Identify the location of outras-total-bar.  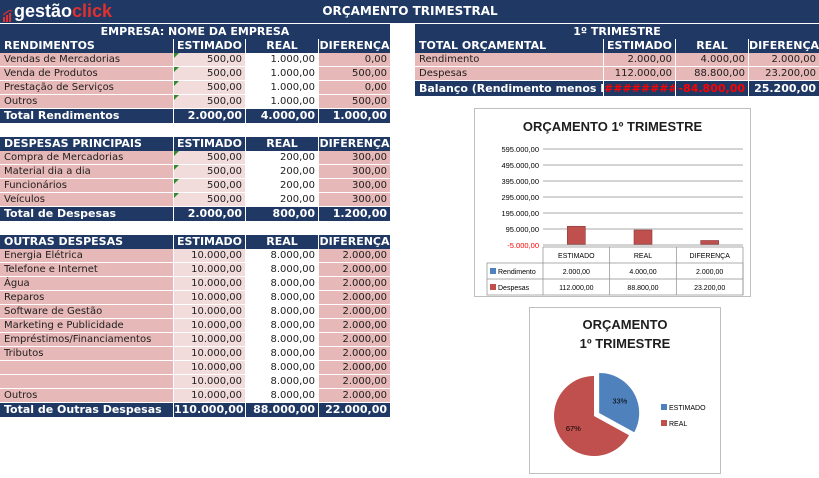
(195, 410).